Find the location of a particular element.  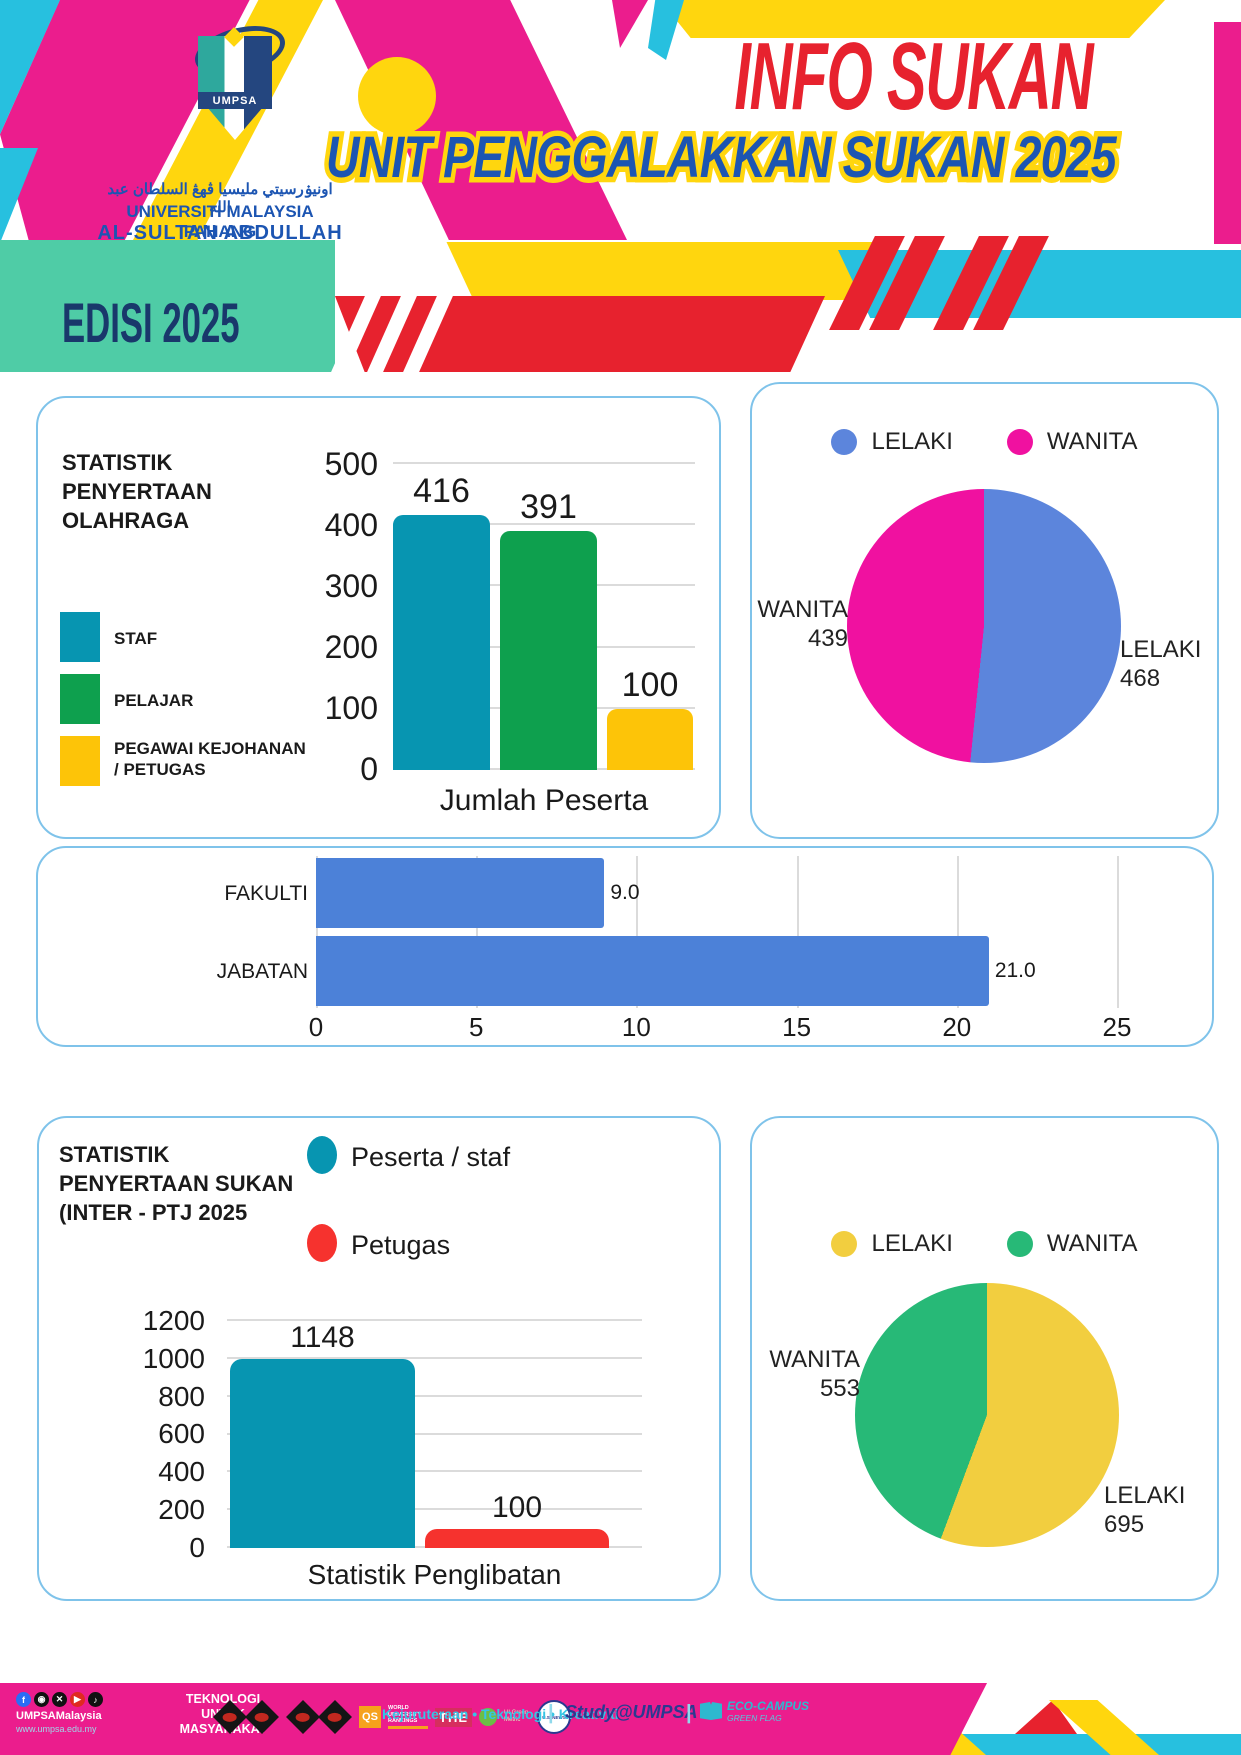

category-label-fakulti: FAKULTI is located at coordinates (266, 893).